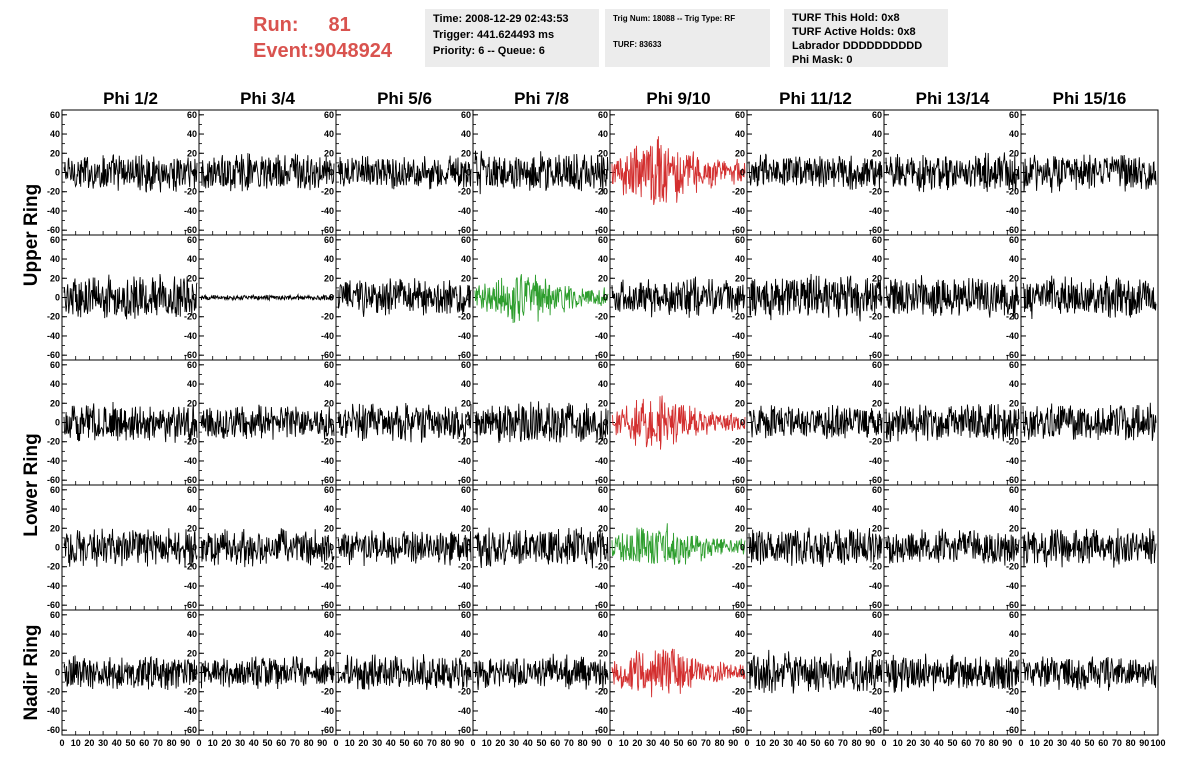 The height and width of the screenshot is (772, 1196). What do you see at coordinates (678, 98) in the screenshot?
I see `column-header: Phi 9/10` at bounding box center [678, 98].